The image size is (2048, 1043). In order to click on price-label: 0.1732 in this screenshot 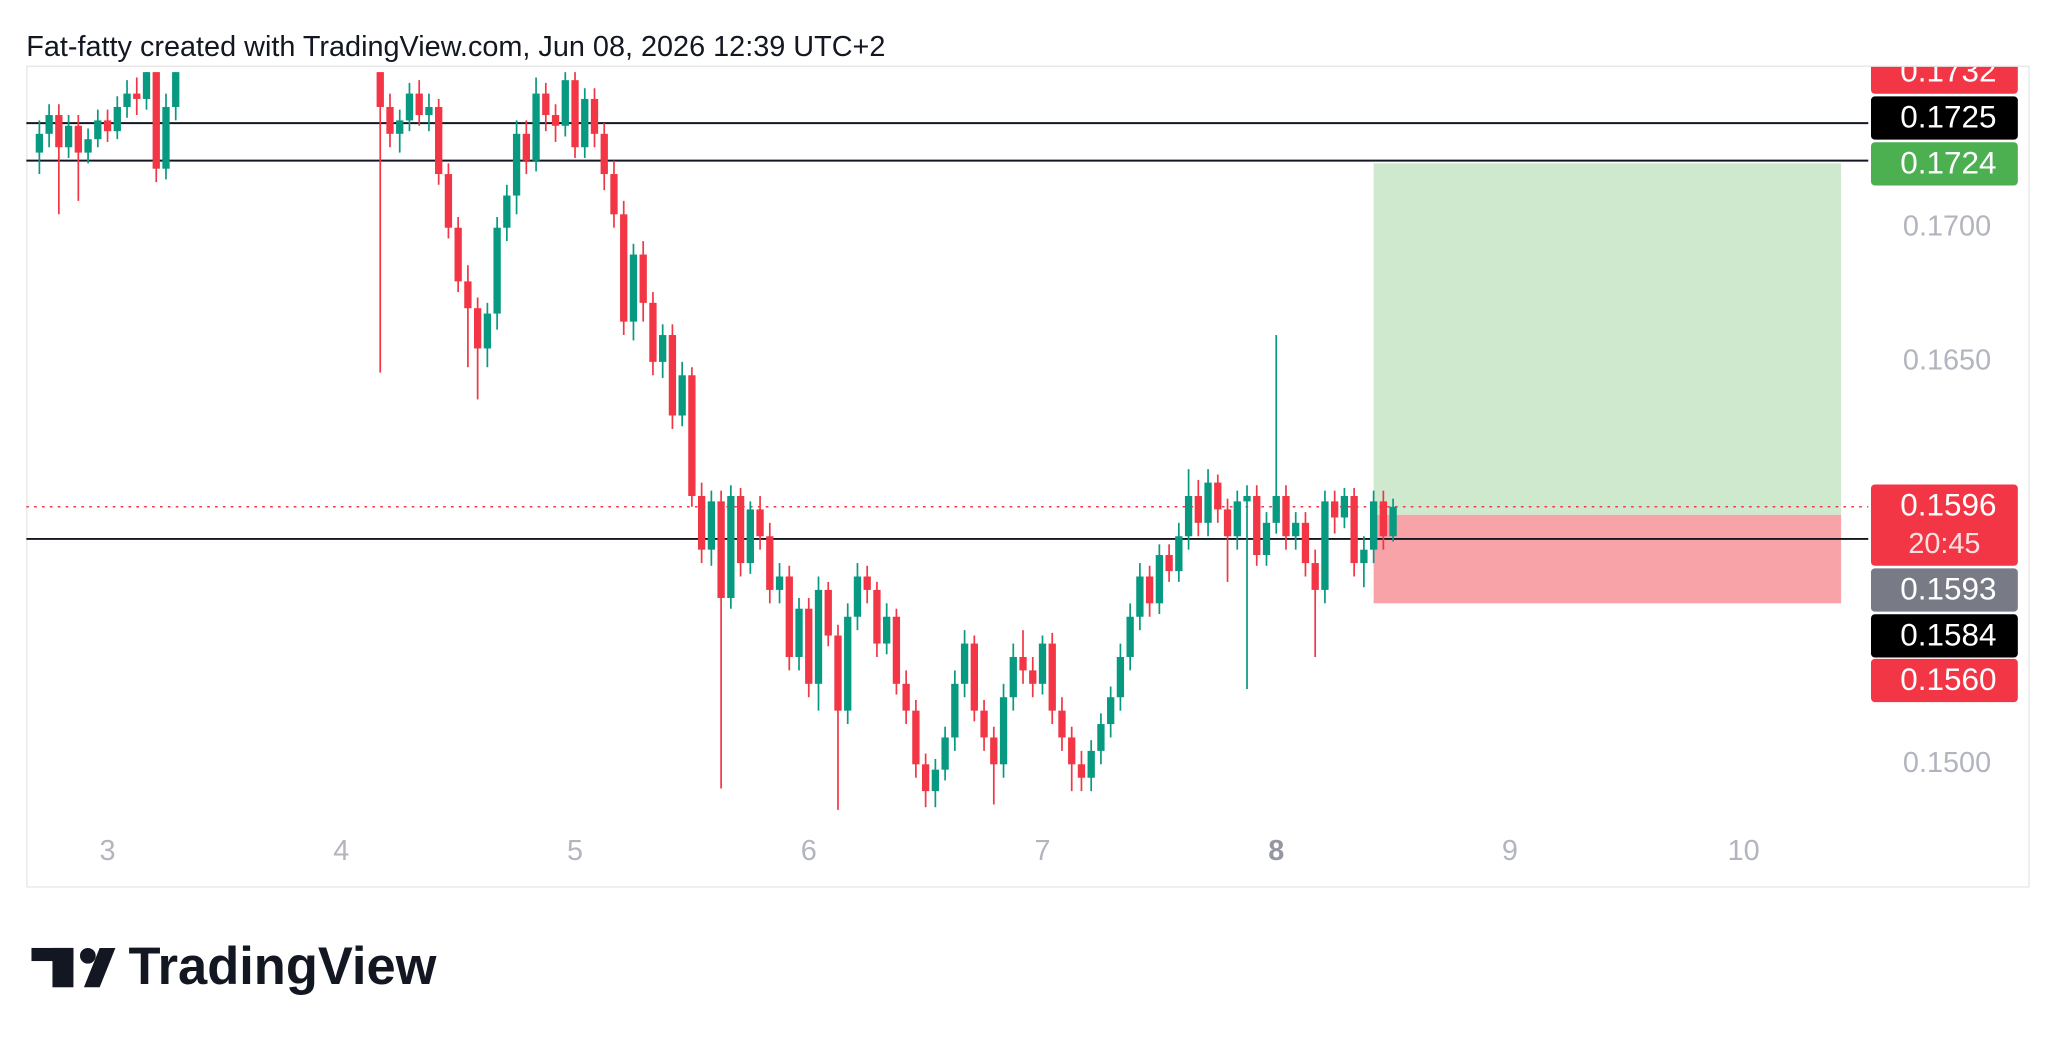, I will do `click(1948, 71)`.